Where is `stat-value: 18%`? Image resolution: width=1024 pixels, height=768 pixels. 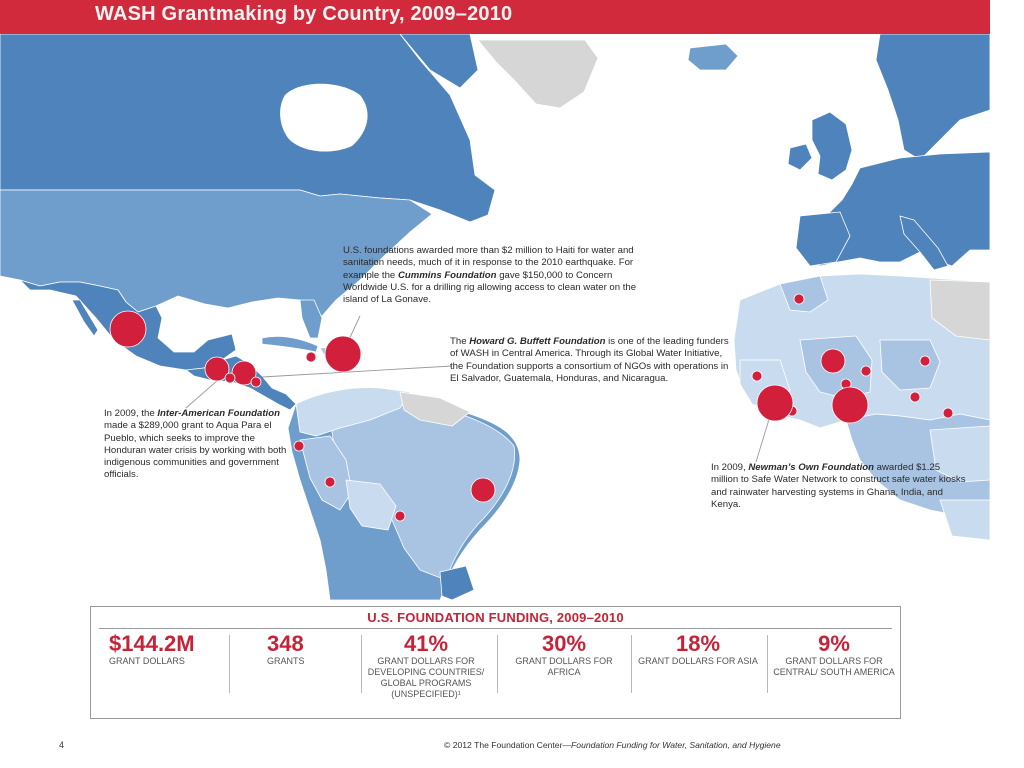
stat-value: 18% is located at coordinates (698, 643).